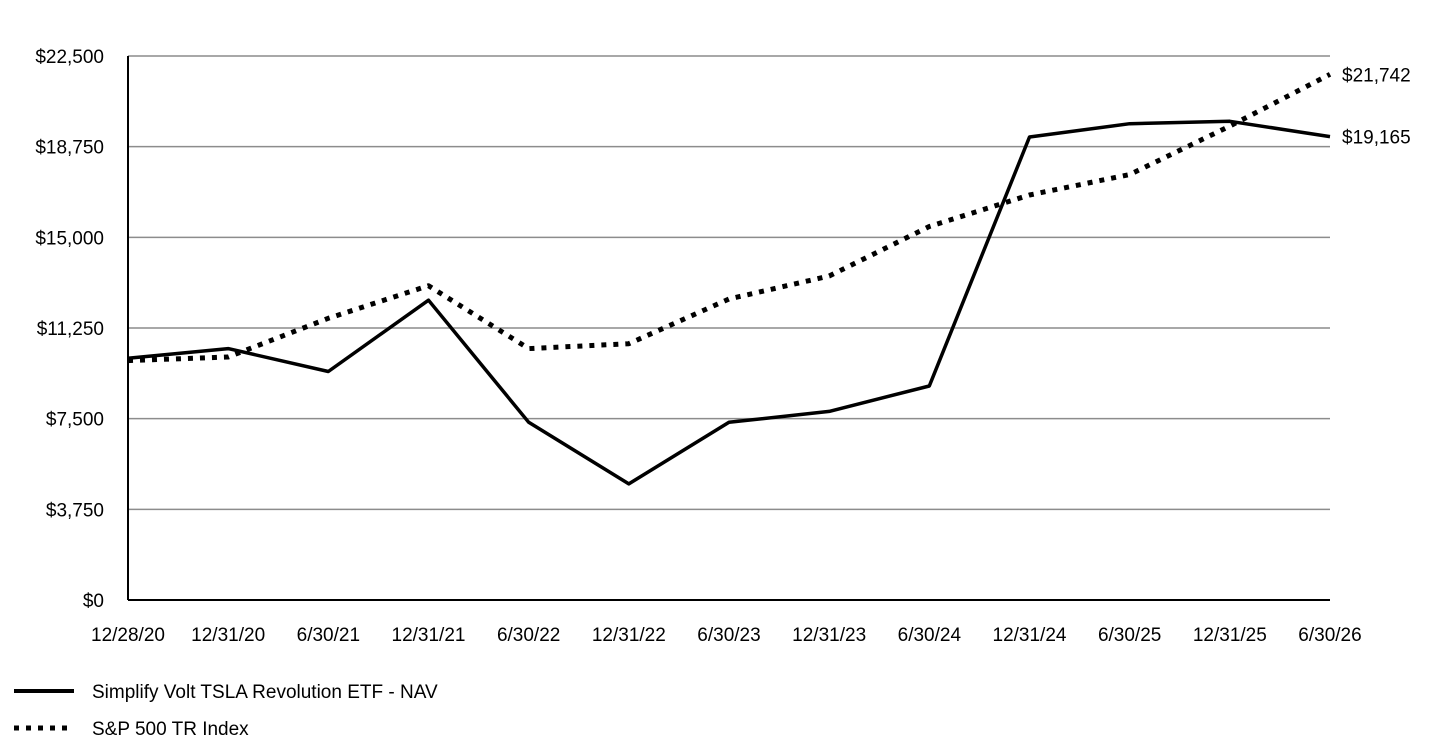 The height and width of the screenshot is (744, 1440). Describe the element at coordinates (429, 635) in the screenshot. I see `x-tick-label: 12/31/21` at that location.